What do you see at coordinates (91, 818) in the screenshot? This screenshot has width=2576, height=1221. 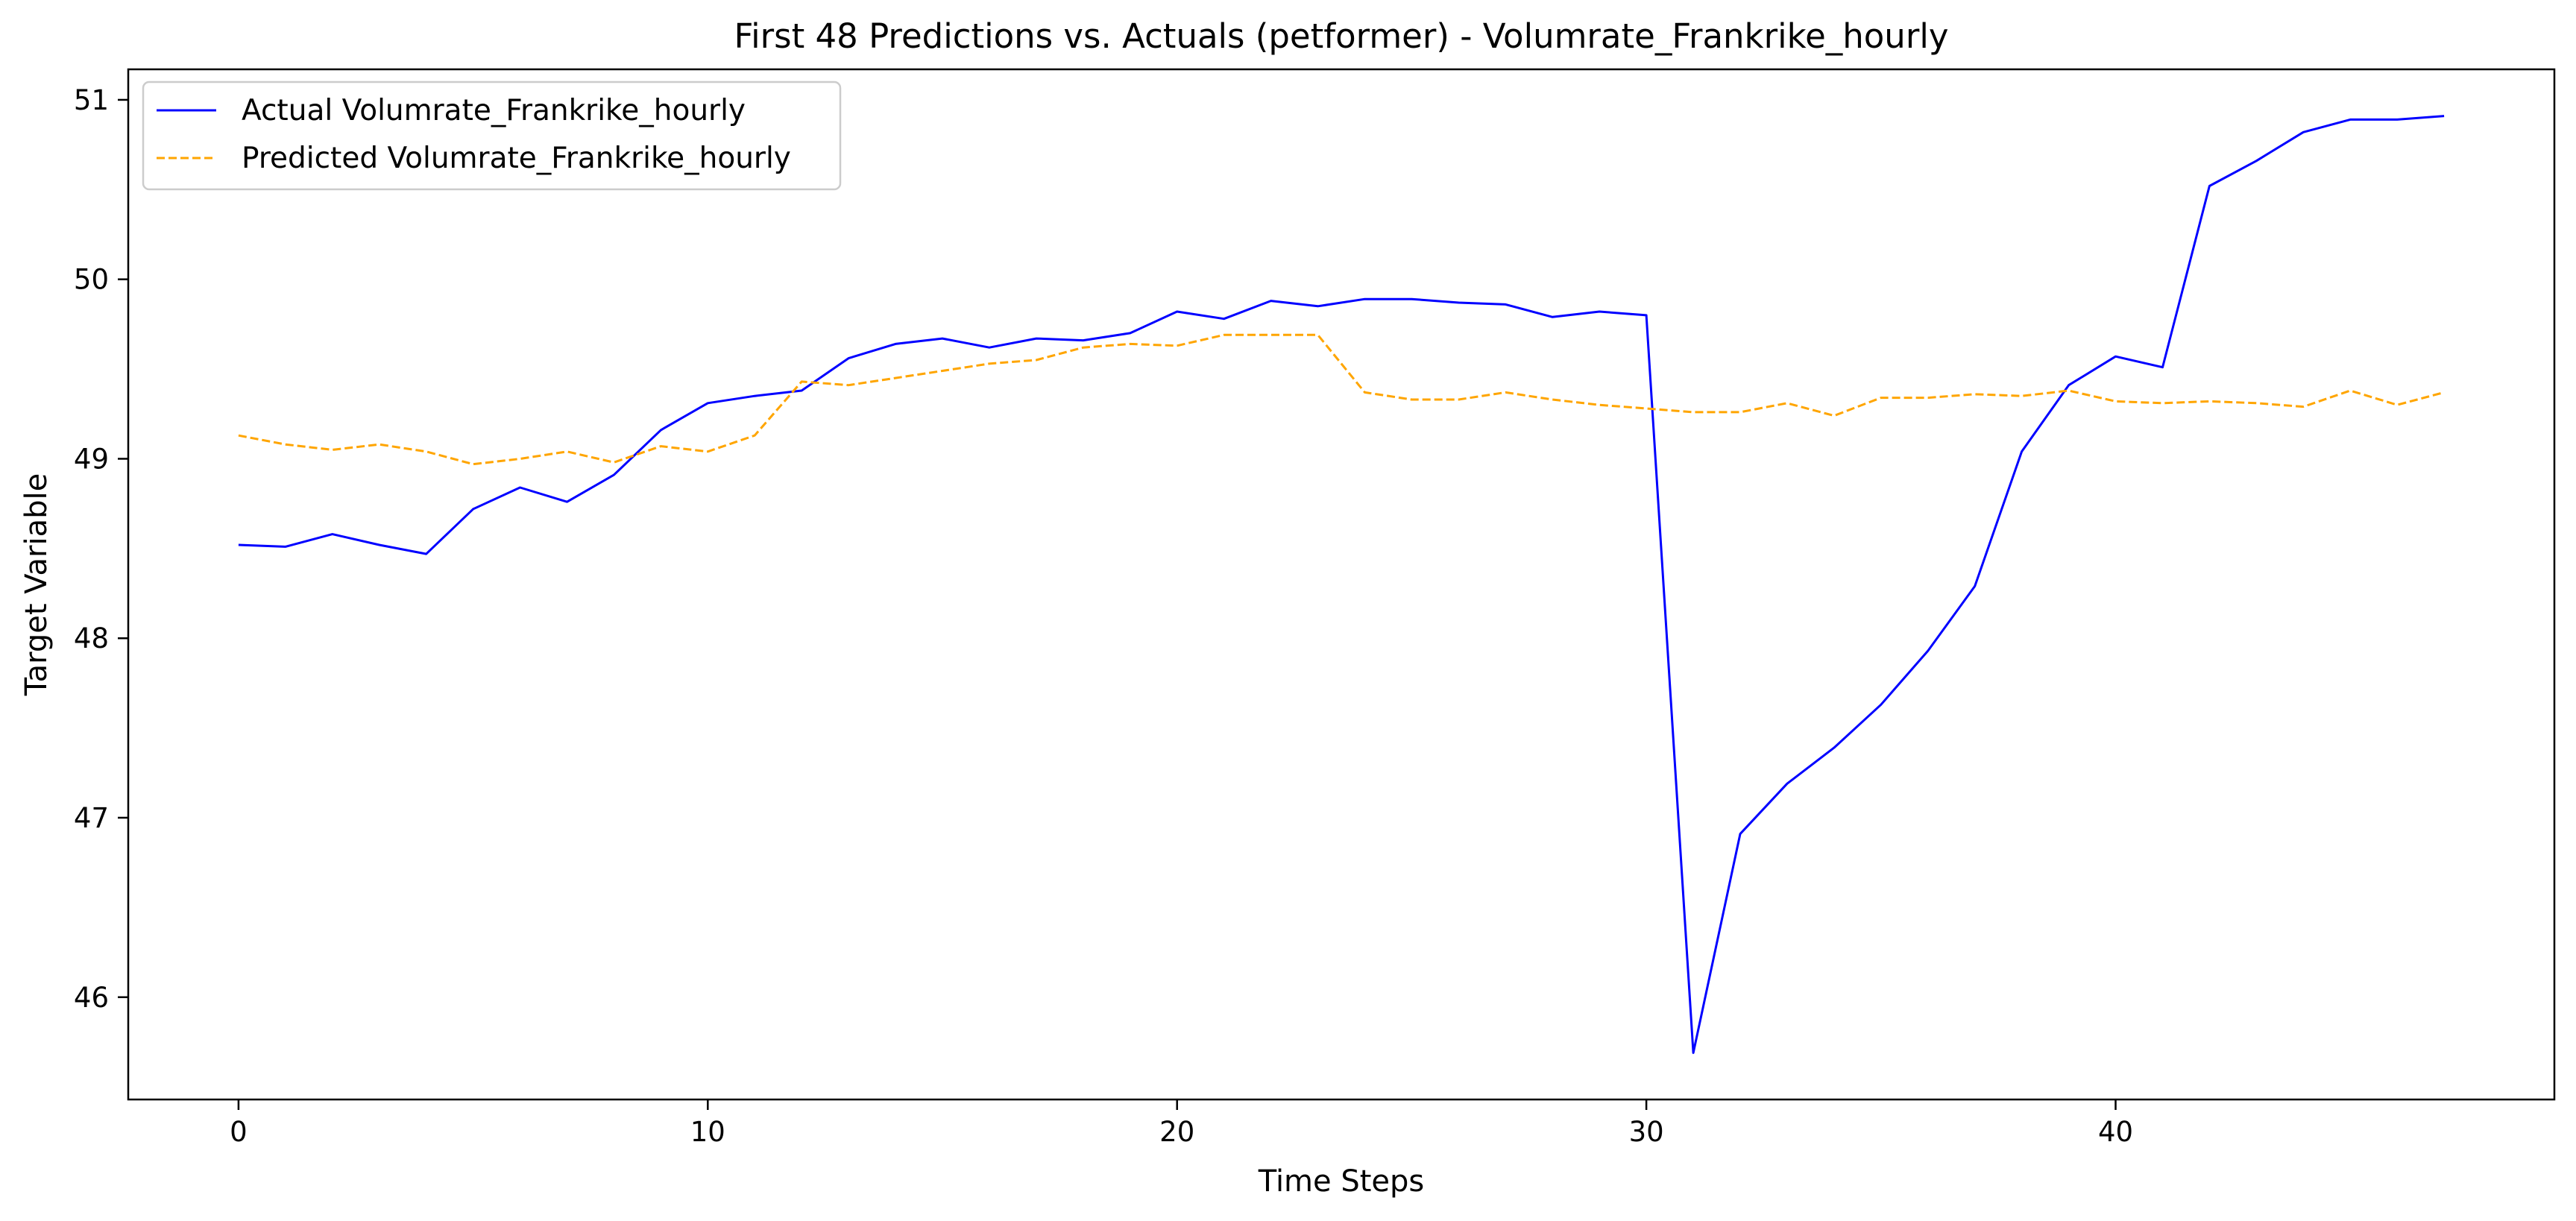 I see `y-tick-label: 47` at bounding box center [91, 818].